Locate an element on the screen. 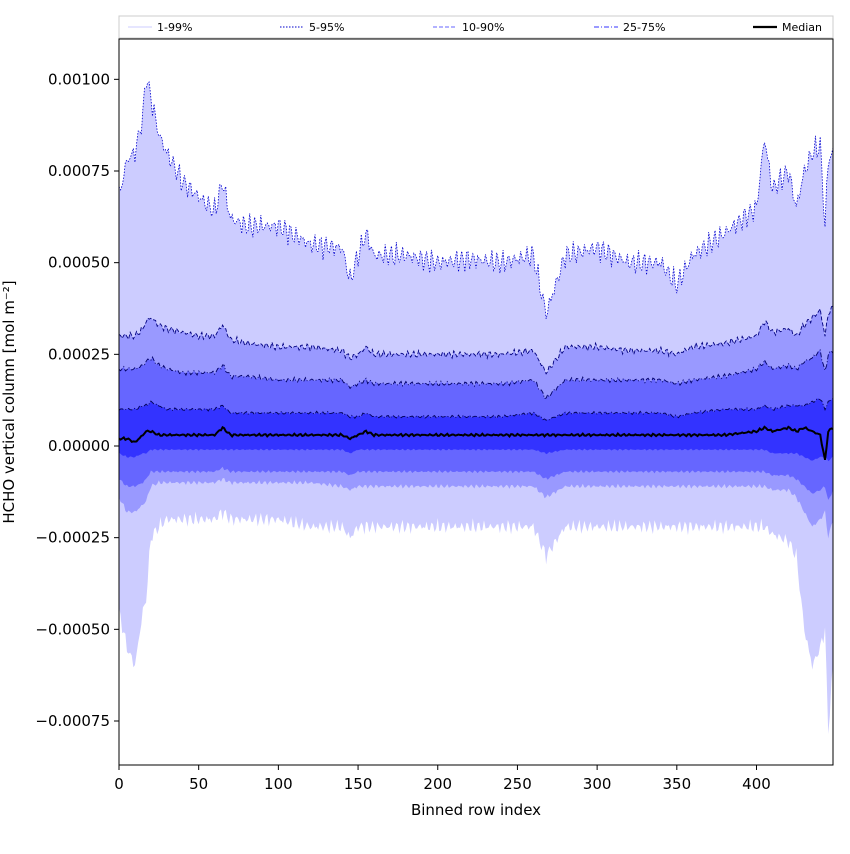 The width and height of the screenshot is (850, 854). y-tick-label: 0.00100 is located at coordinates (79, 79).